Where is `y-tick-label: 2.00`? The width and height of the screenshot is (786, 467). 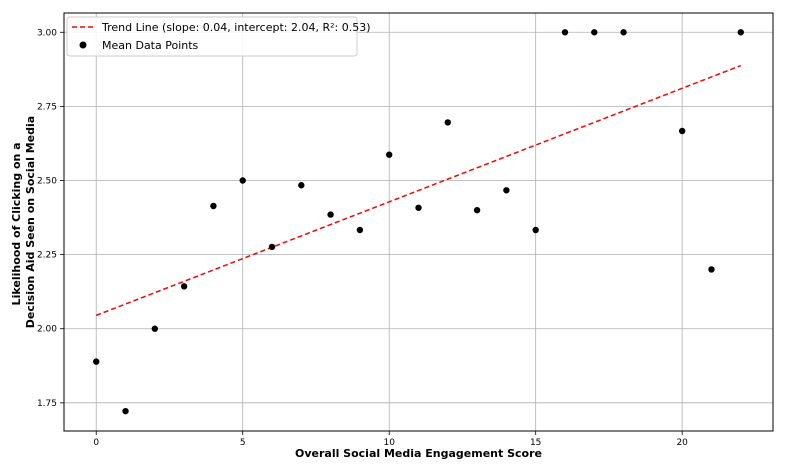 y-tick-label: 2.00 is located at coordinates (47, 330).